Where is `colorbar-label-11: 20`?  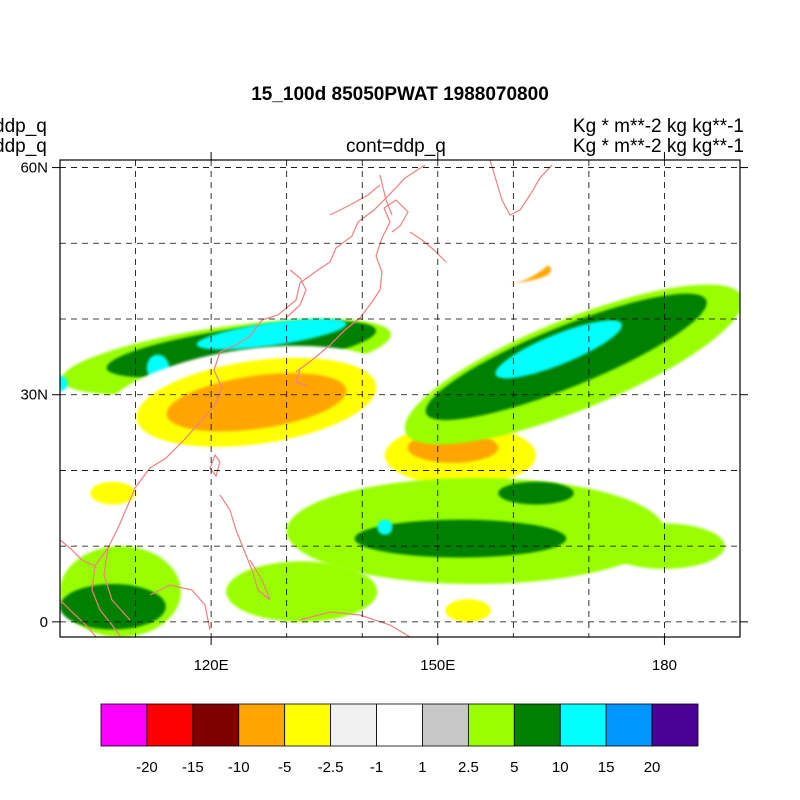
colorbar-label-11: 20 is located at coordinates (652, 767).